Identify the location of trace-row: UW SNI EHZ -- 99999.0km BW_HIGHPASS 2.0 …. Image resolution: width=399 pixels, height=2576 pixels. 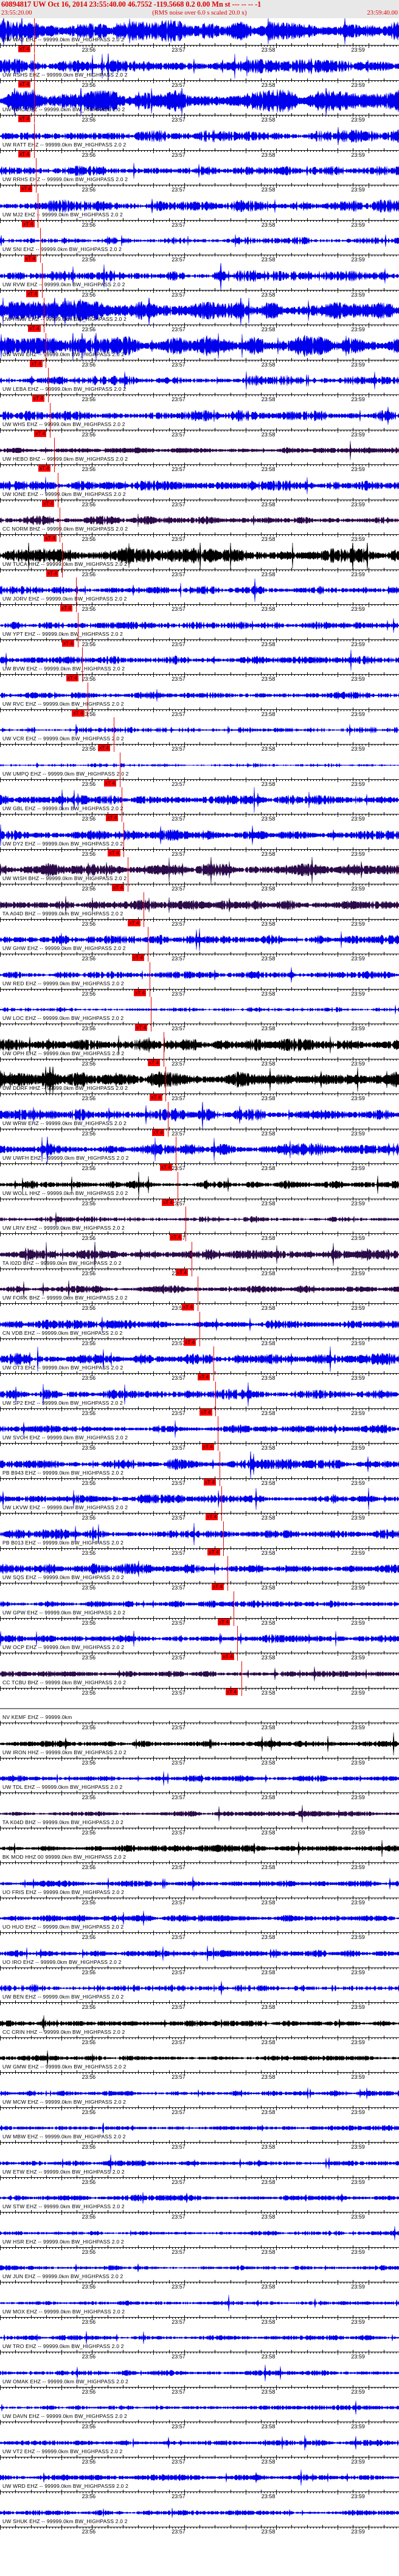
(199, 245).